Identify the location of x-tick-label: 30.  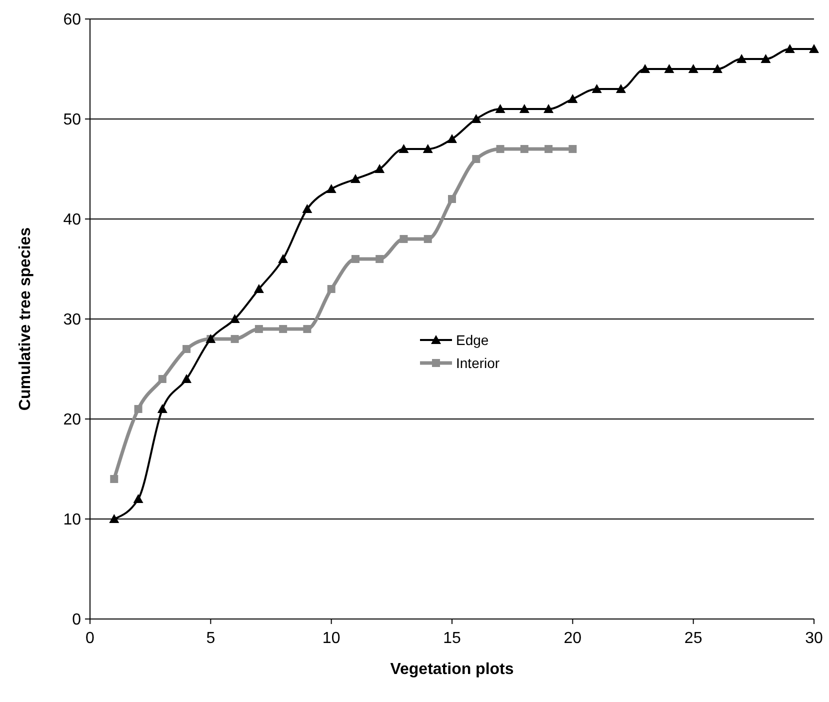
(814, 638).